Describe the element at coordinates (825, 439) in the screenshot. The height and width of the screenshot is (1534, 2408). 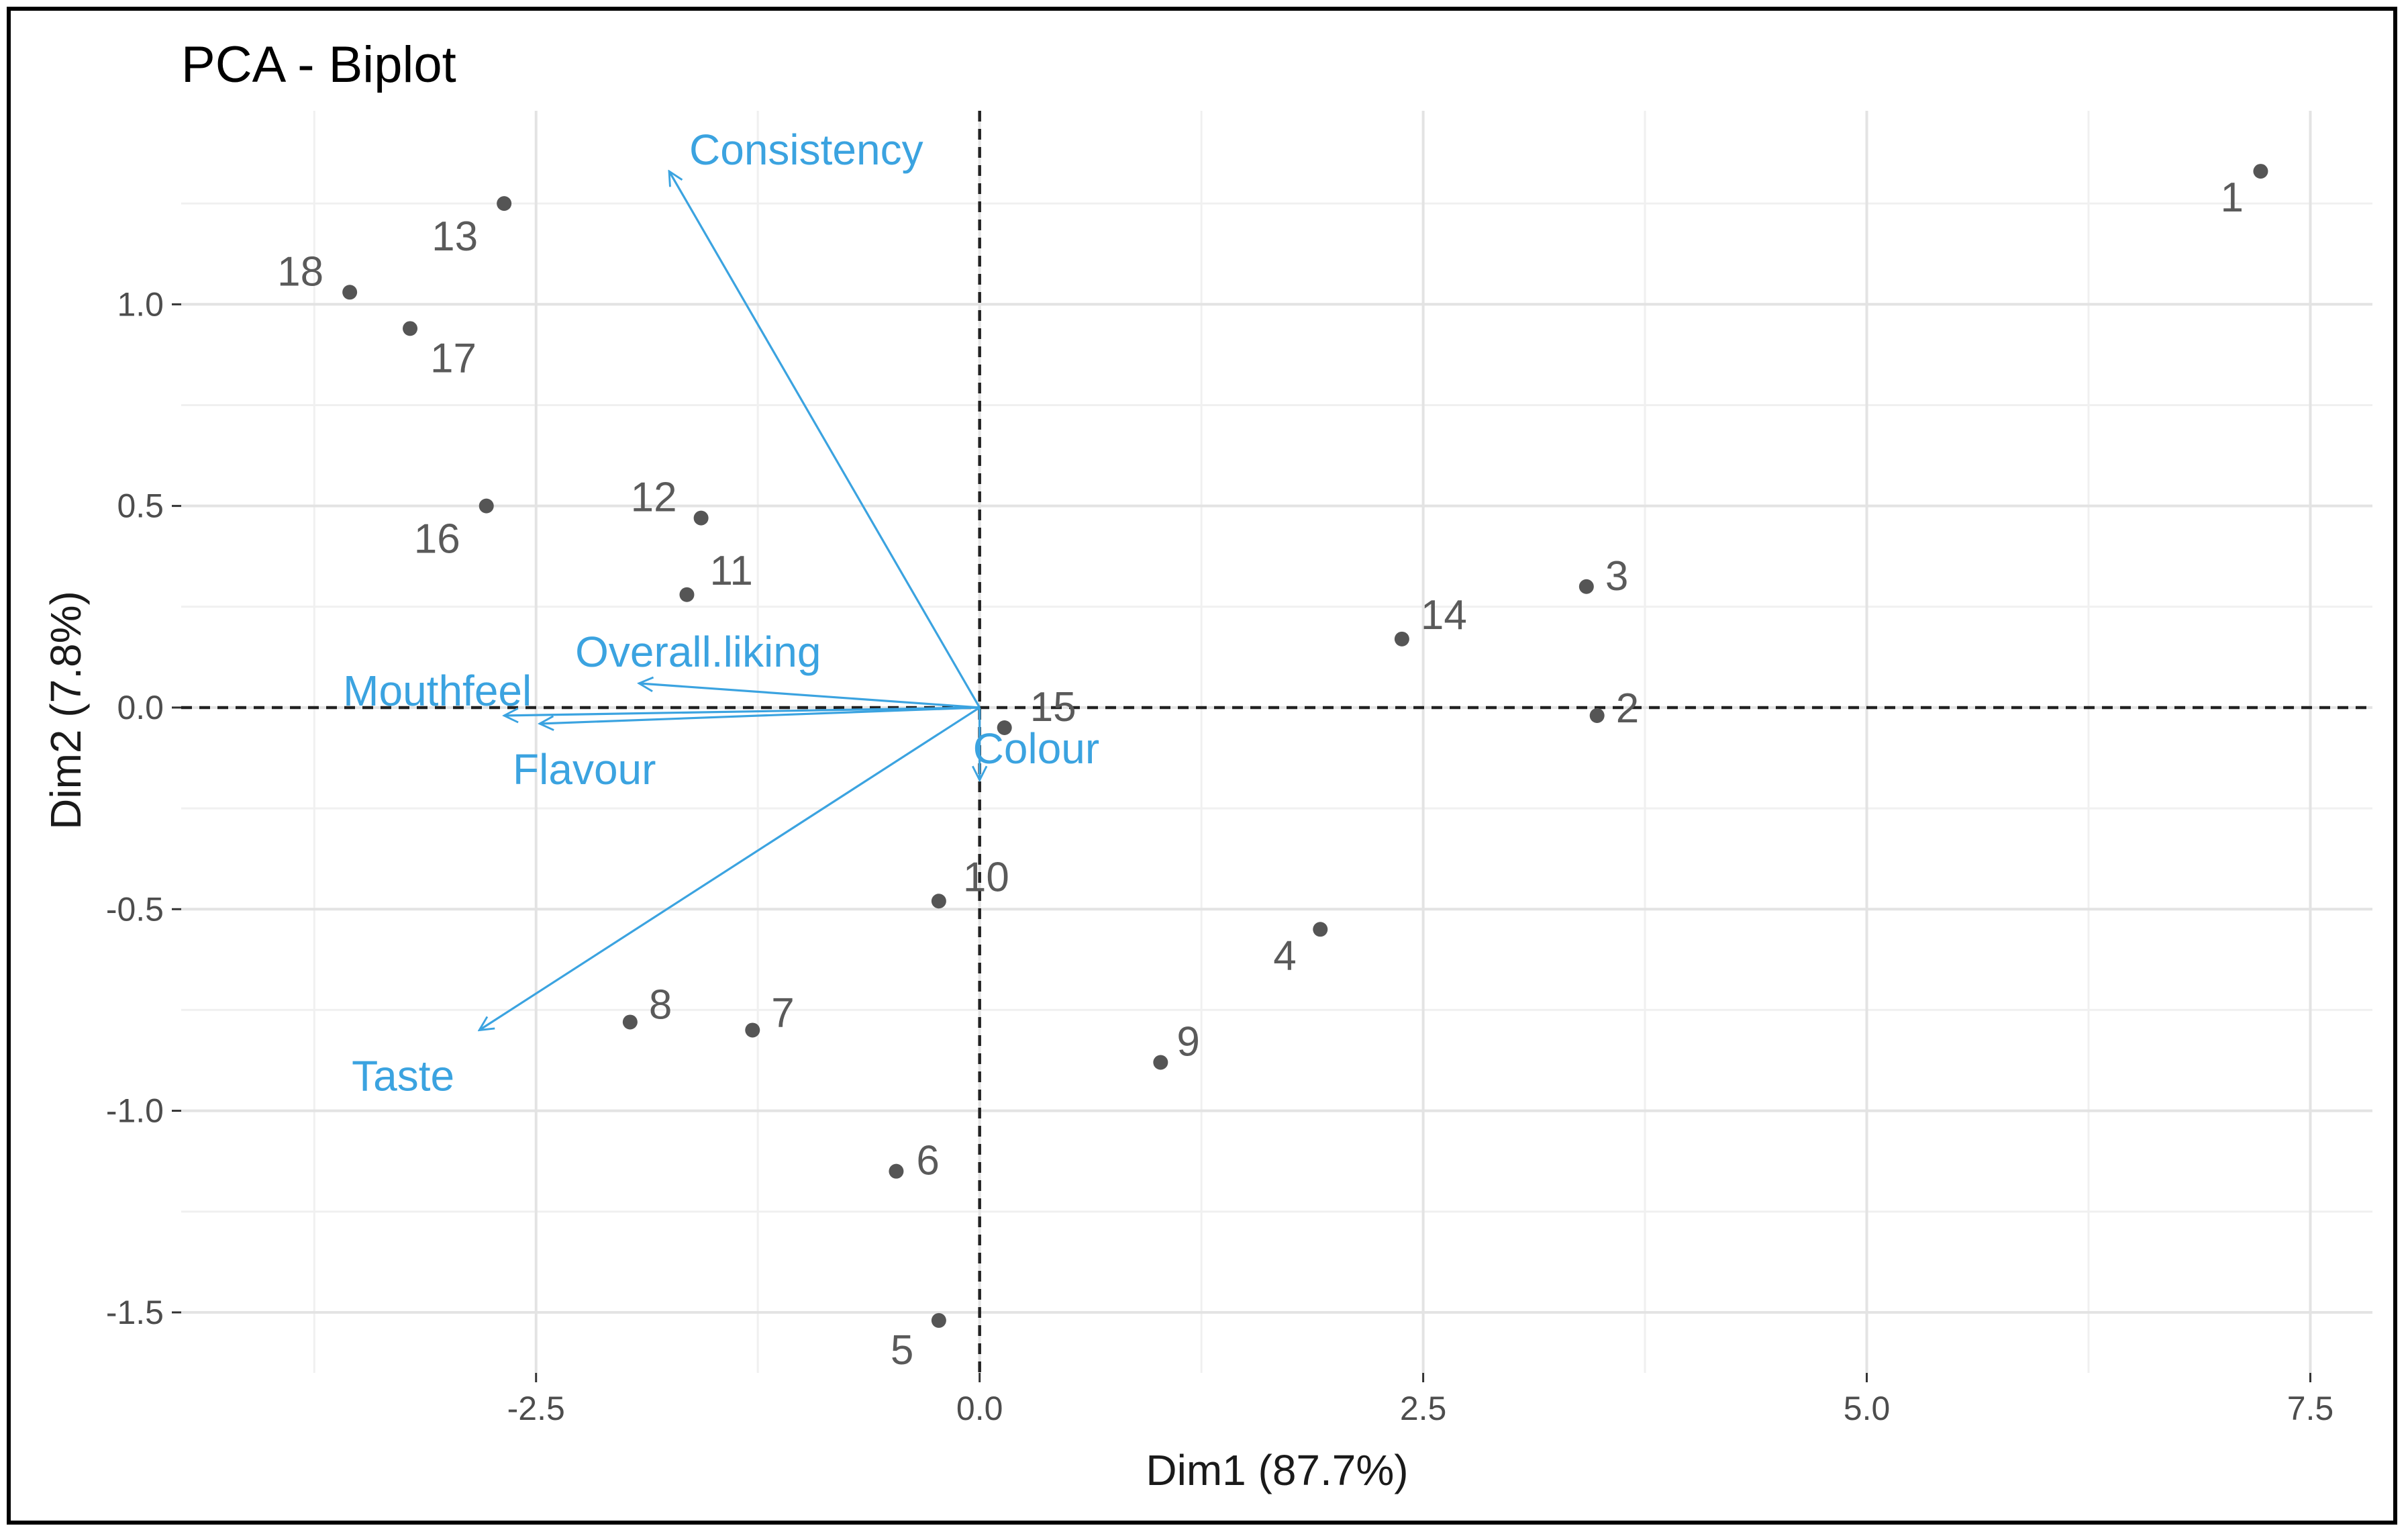
I see `arrow-consistency` at that location.